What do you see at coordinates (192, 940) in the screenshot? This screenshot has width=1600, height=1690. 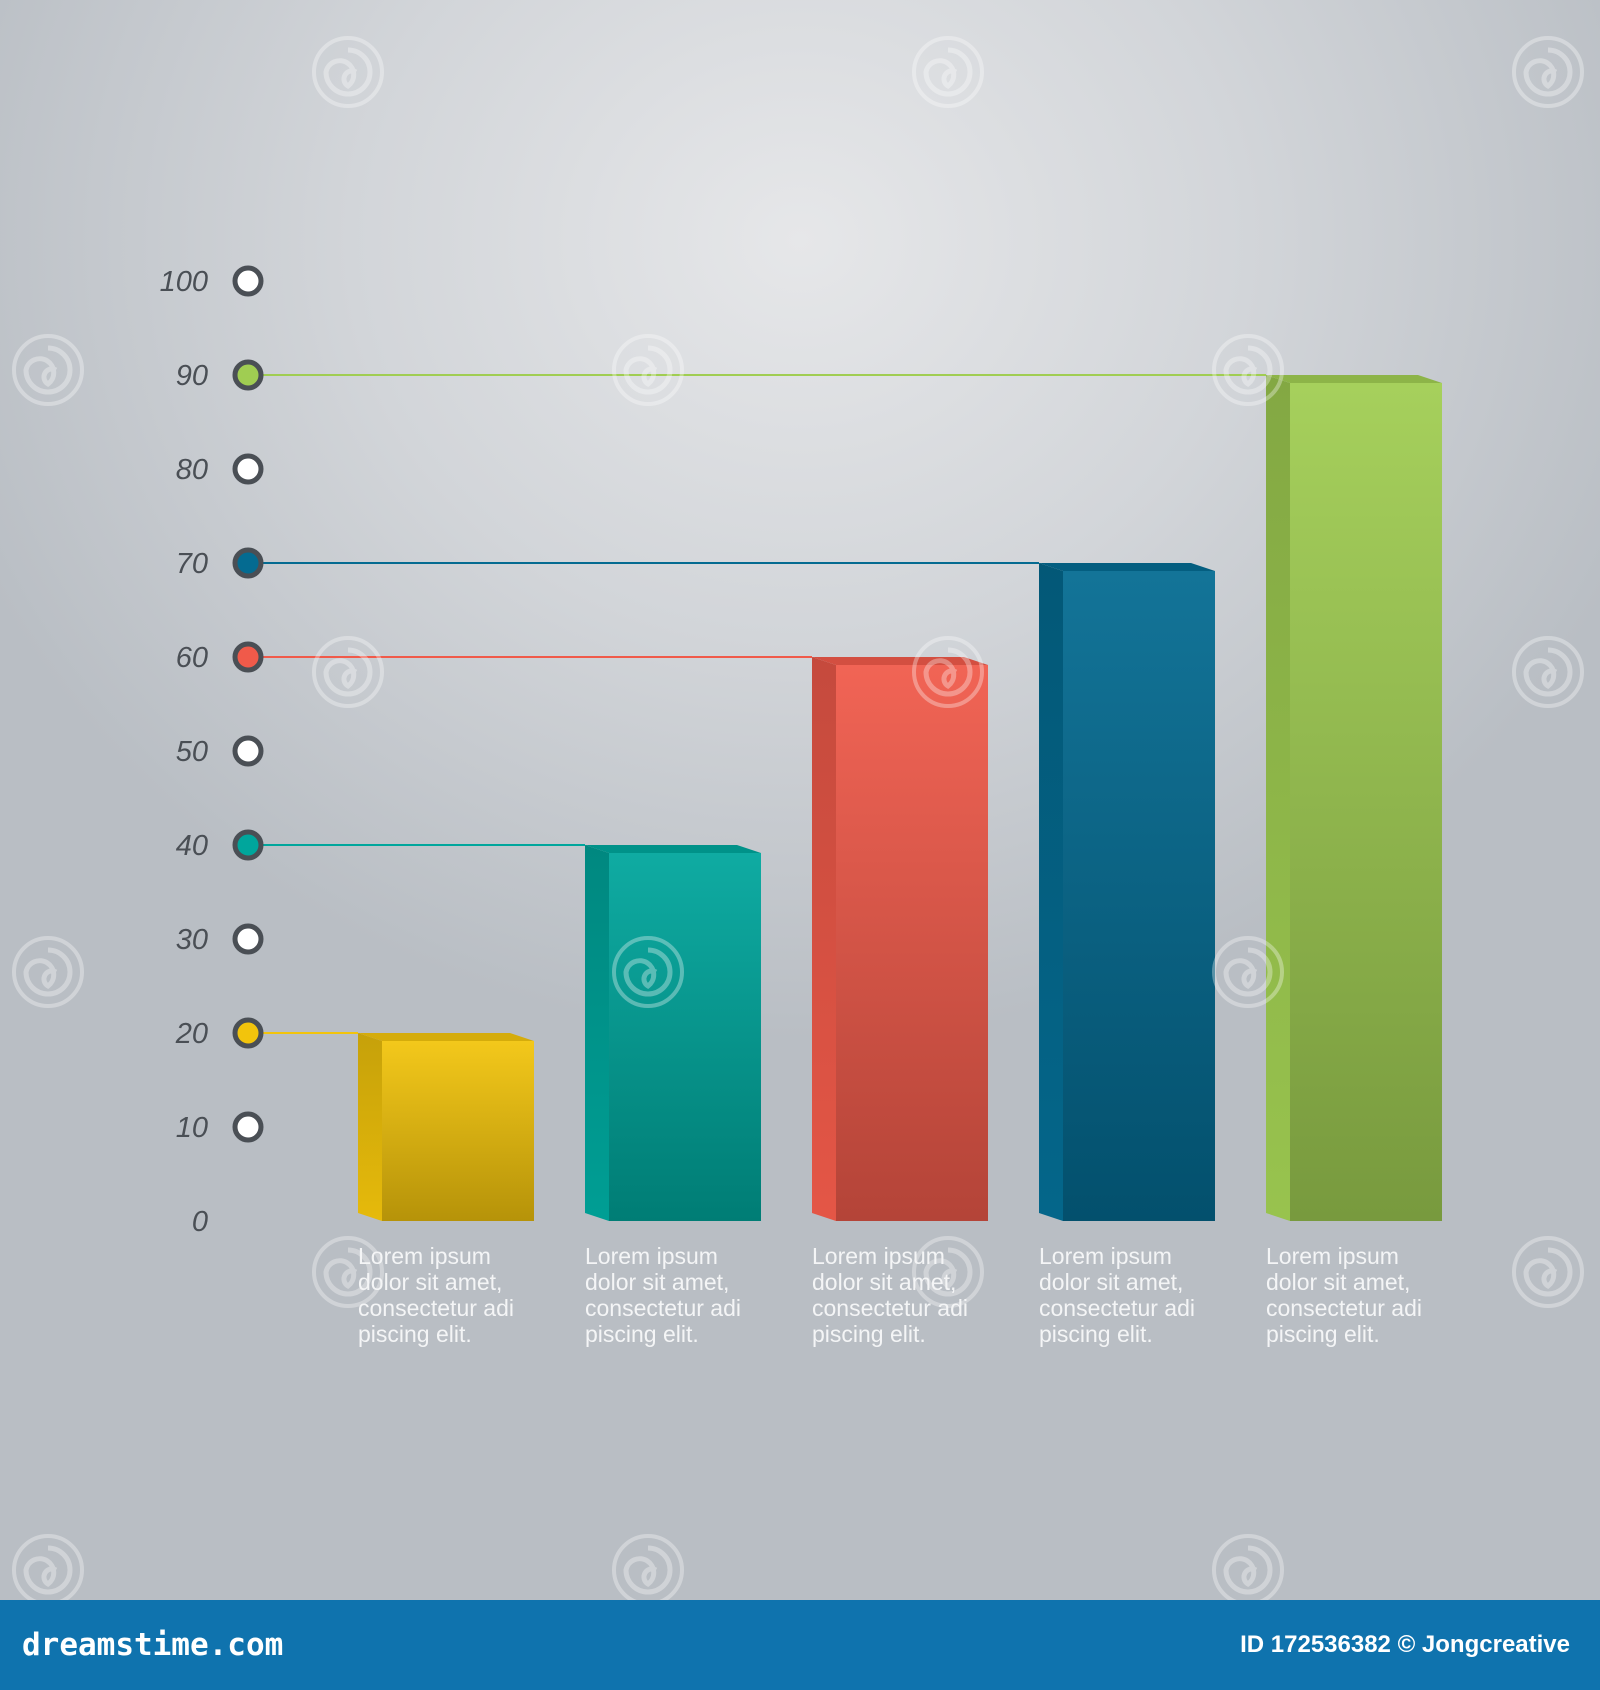 I see `y-tick-label: 30` at bounding box center [192, 940].